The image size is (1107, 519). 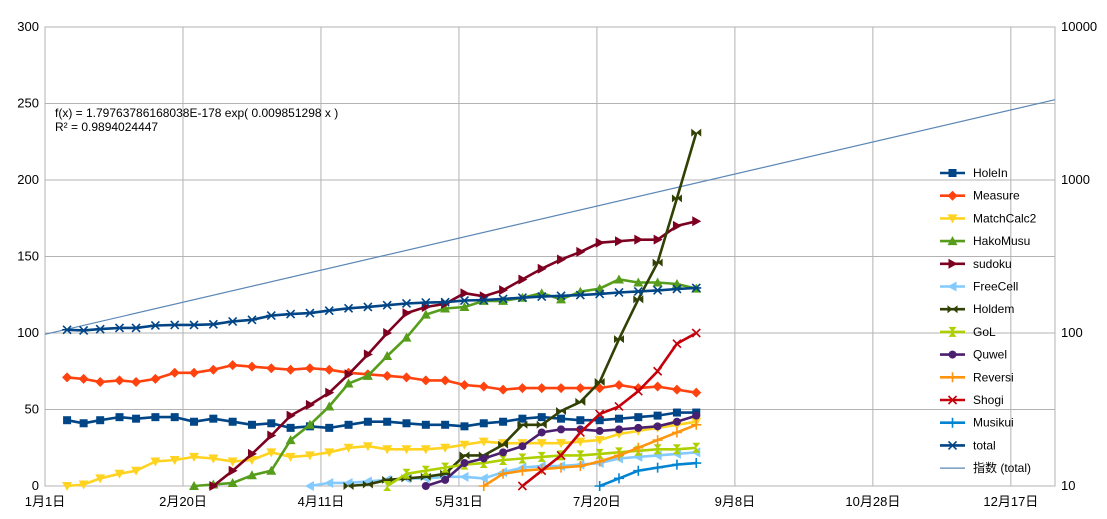 I want to click on x-tick-label: 7月20日, so click(x=597, y=501).